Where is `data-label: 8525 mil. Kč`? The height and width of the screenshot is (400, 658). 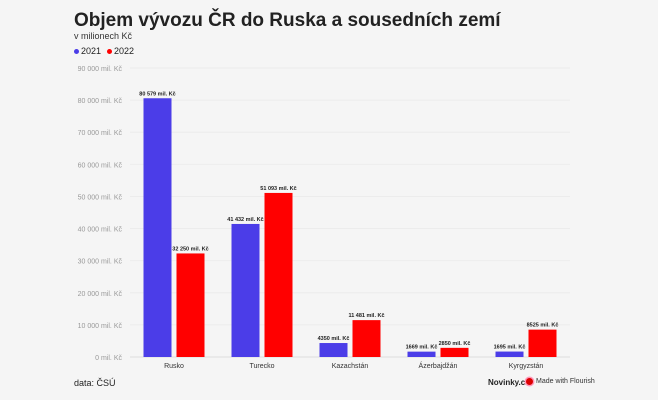
data-label: 8525 mil. Kč is located at coordinates (543, 326).